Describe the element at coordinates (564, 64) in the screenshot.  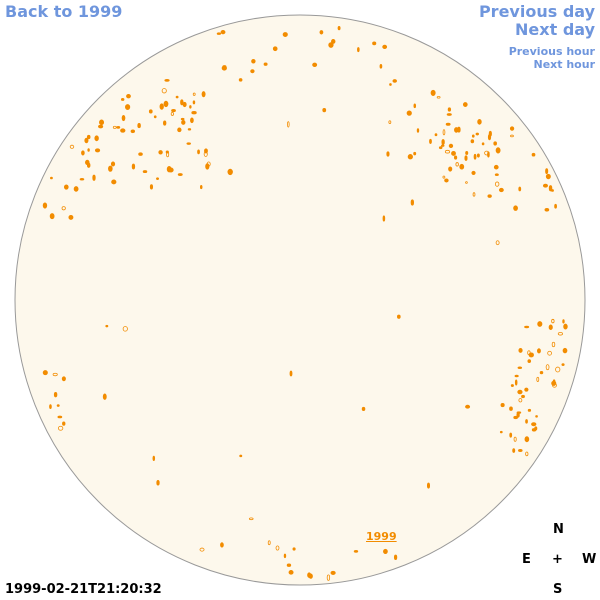
I see `next-hour-link: Next hour` at that location.